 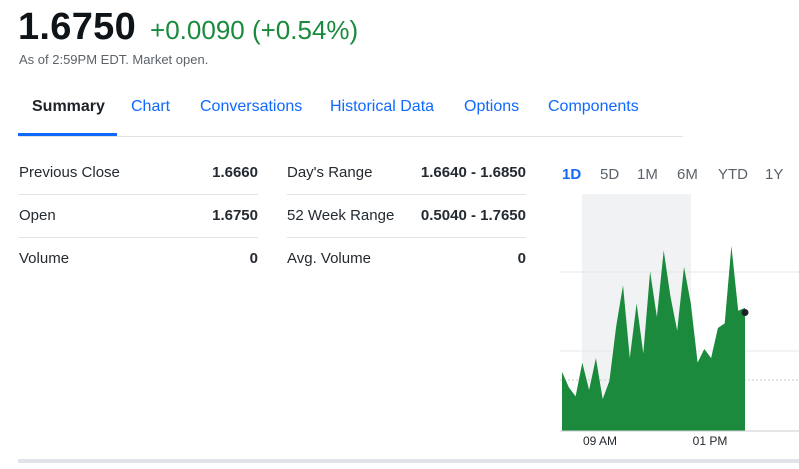 I want to click on price-area, so click(x=653, y=338).